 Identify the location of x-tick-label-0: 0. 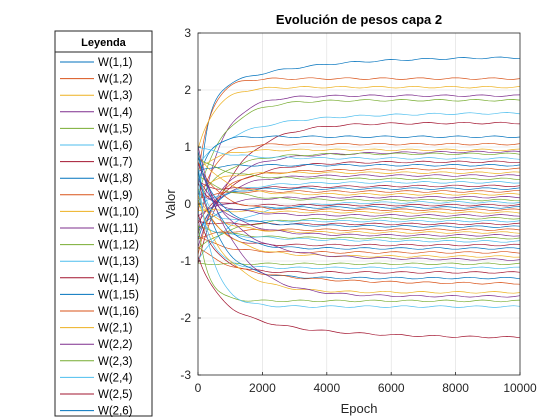
(198, 388).